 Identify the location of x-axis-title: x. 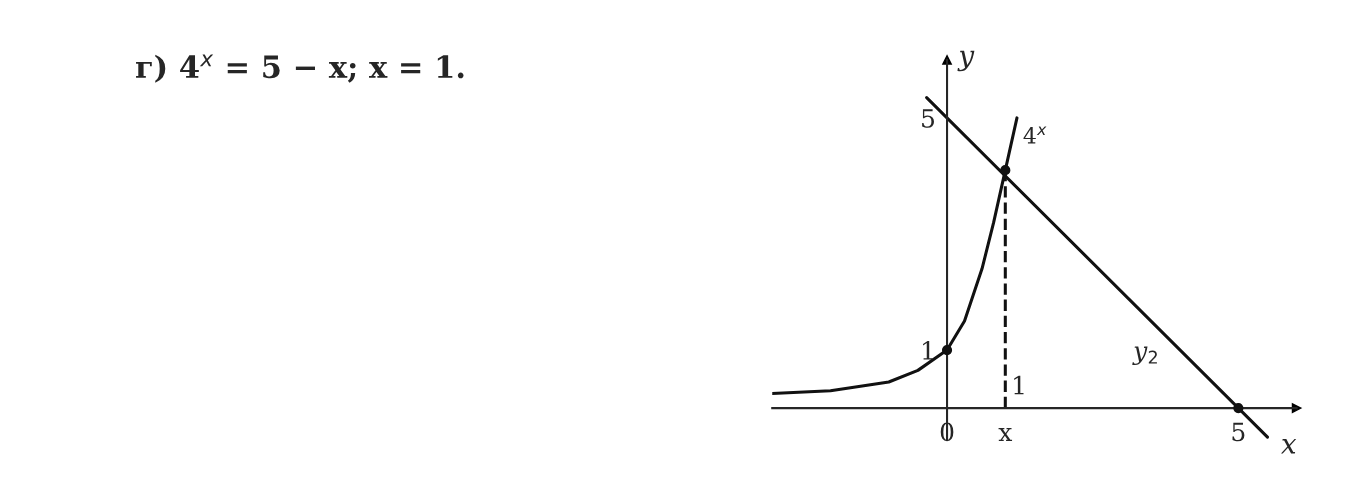
(1289, 446).